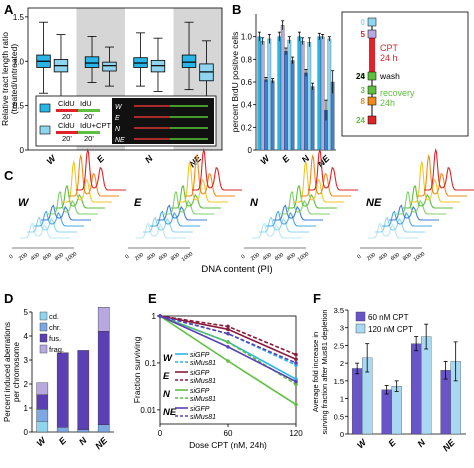 The width and height of the screenshot is (474, 468). What do you see at coordinates (296, 433) in the screenshot?
I see `x-tick-label: 120` at bounding box center [296, 433].